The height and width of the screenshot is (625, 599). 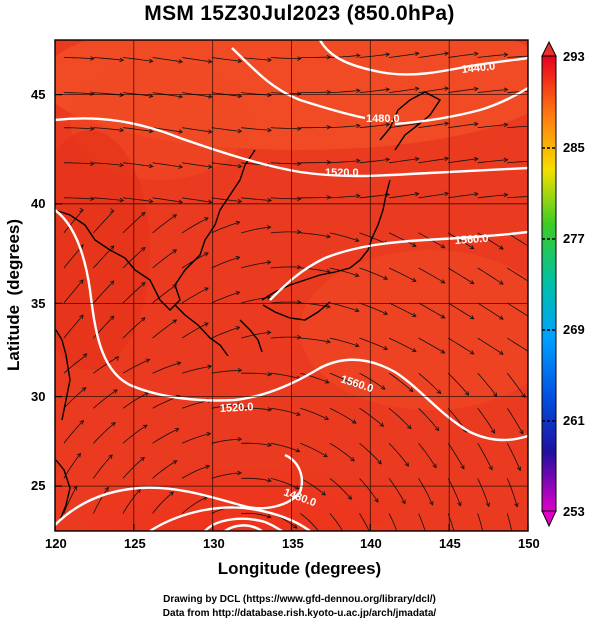 I want to click on x-tick-label: 130, so click(x=214, y=543).